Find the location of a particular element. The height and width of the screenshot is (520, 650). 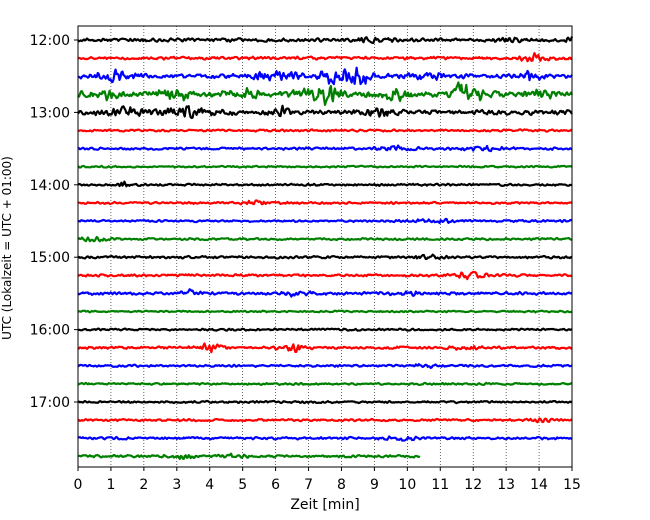

y-axis-ticks: 12:00 13:00 14:00 15:00 16:00 17:00 is located at coordinates (54, 222).